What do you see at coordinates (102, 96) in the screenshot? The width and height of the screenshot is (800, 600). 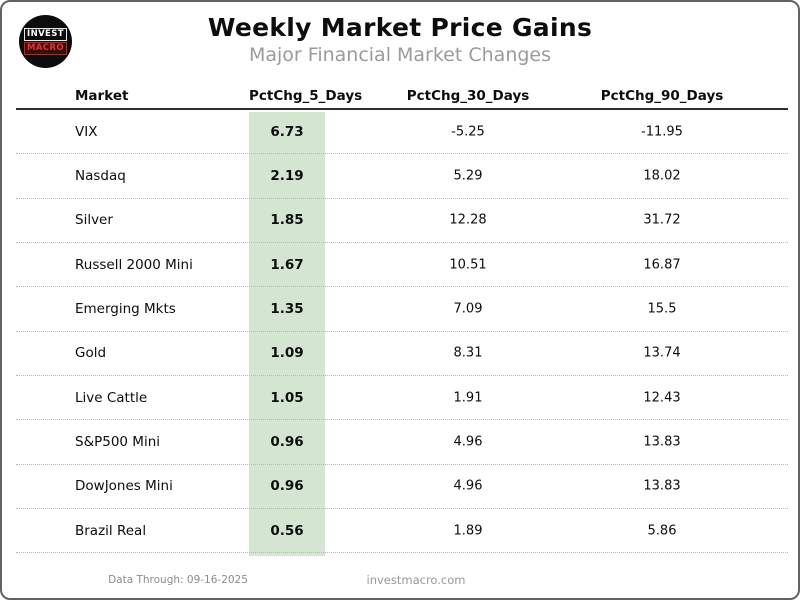 I see `column-header-market: Market` at bounding box center [102, 96].